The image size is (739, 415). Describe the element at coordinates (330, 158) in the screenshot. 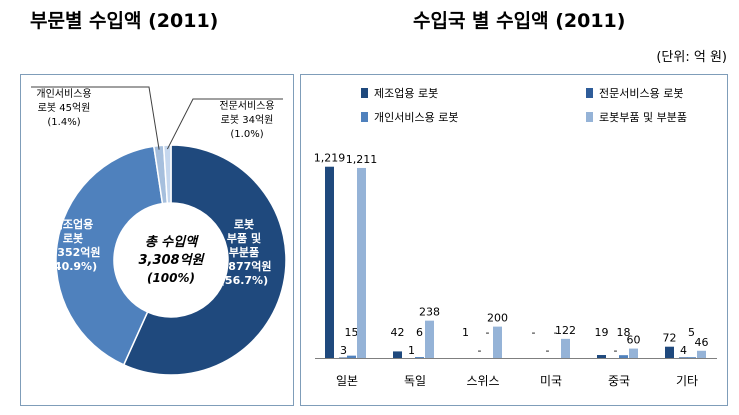

I see `data-label-1-1: 1,219` at that location.